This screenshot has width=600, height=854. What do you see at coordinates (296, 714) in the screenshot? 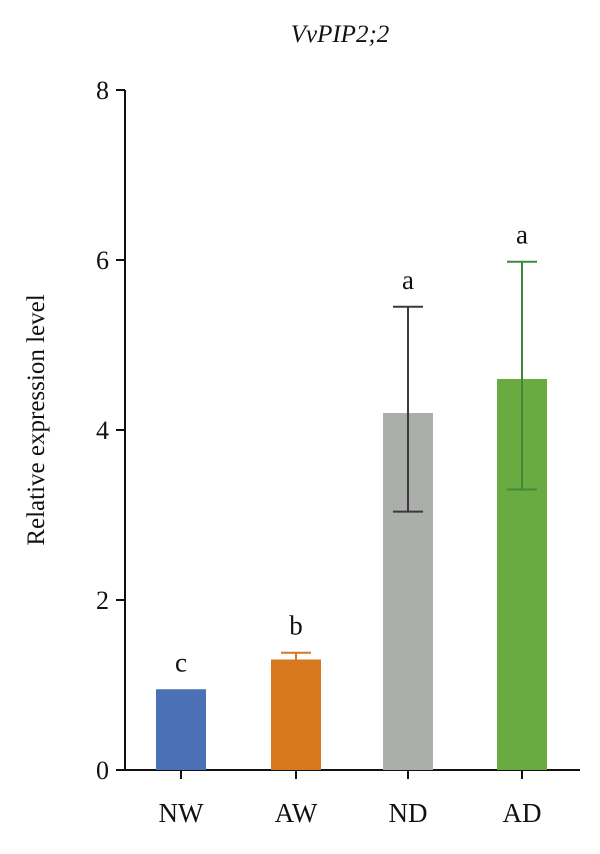
I see `bar-aw` at bounding box center [296, 714].